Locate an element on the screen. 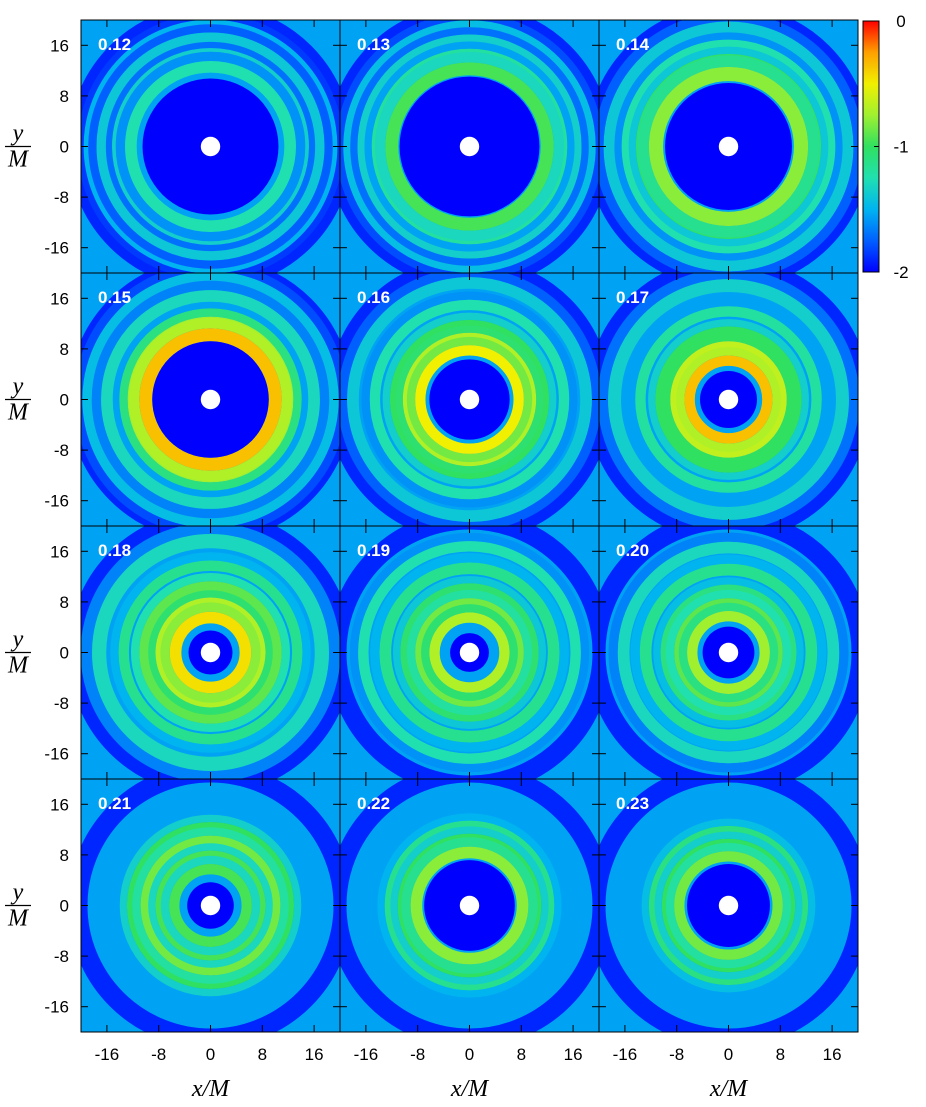  panel-time-label: 0.21 is located at coordinates (114, 803).